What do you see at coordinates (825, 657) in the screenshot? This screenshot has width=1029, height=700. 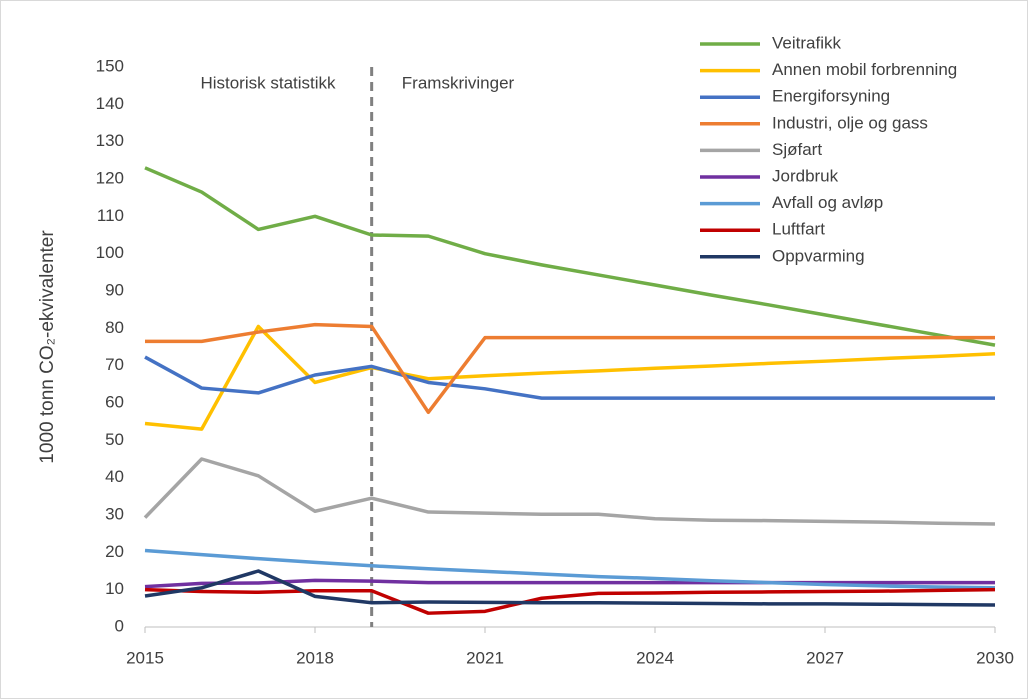 I see `x-tick-label: 2027` at bounding box center [825, 657].